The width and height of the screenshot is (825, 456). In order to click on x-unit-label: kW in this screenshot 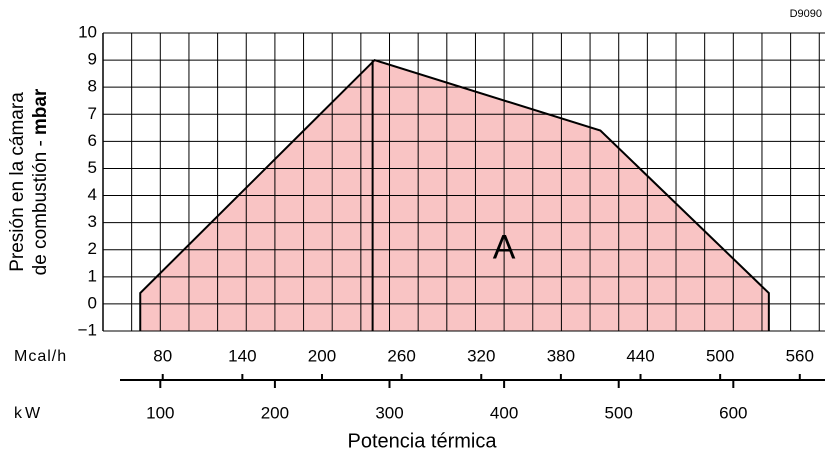, I will do `click(28, 413)`.